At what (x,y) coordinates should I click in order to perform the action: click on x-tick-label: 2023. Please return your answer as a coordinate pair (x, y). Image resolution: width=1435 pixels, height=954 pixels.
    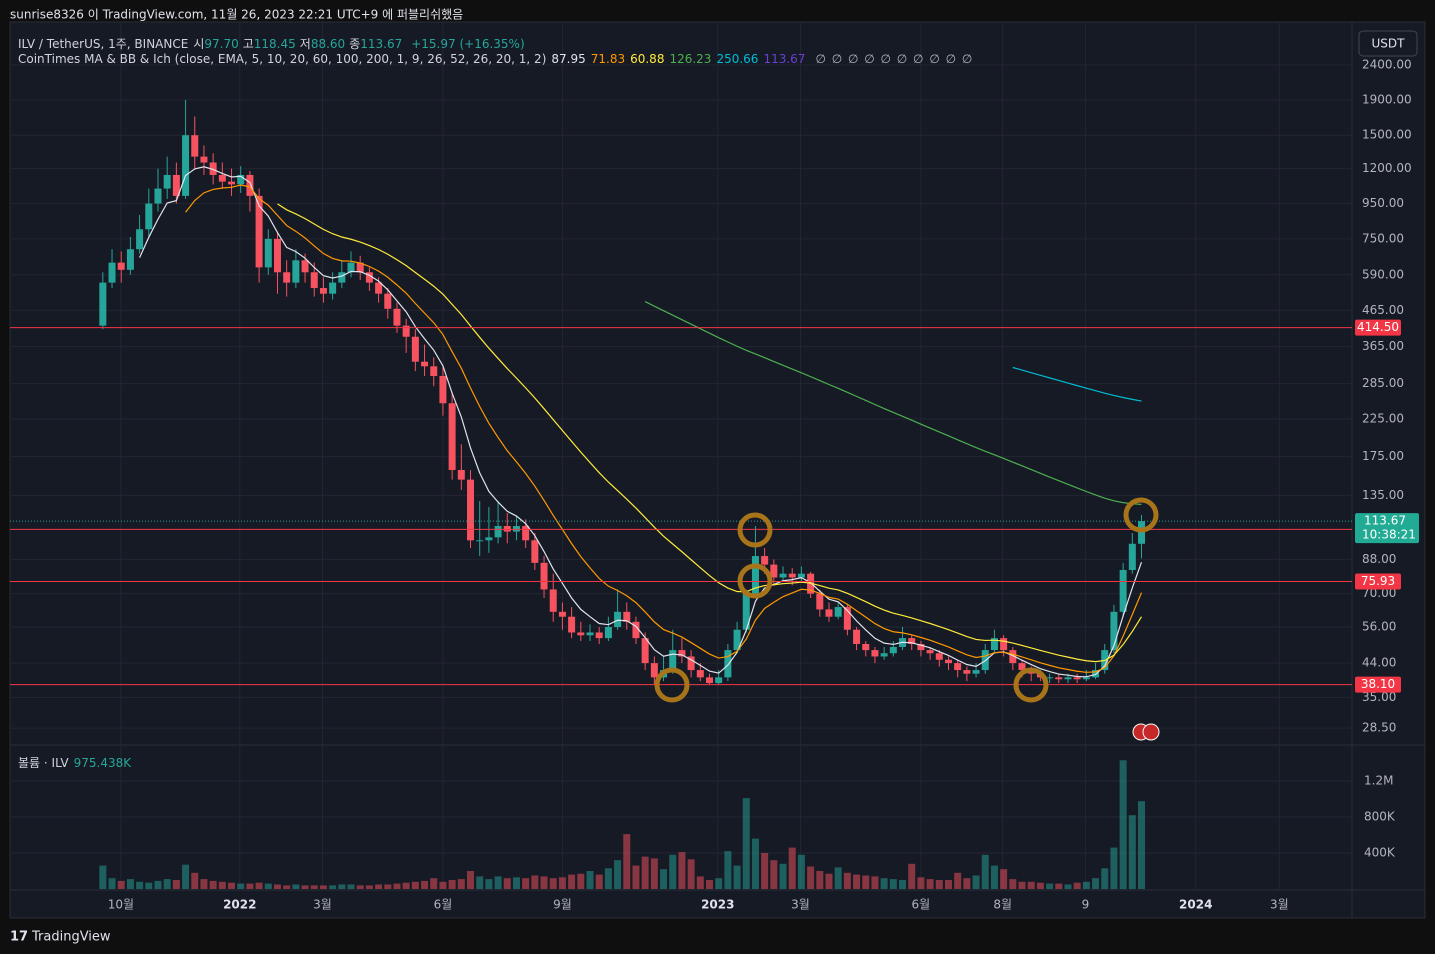
    Looking at the image, I should click on (717, 905).